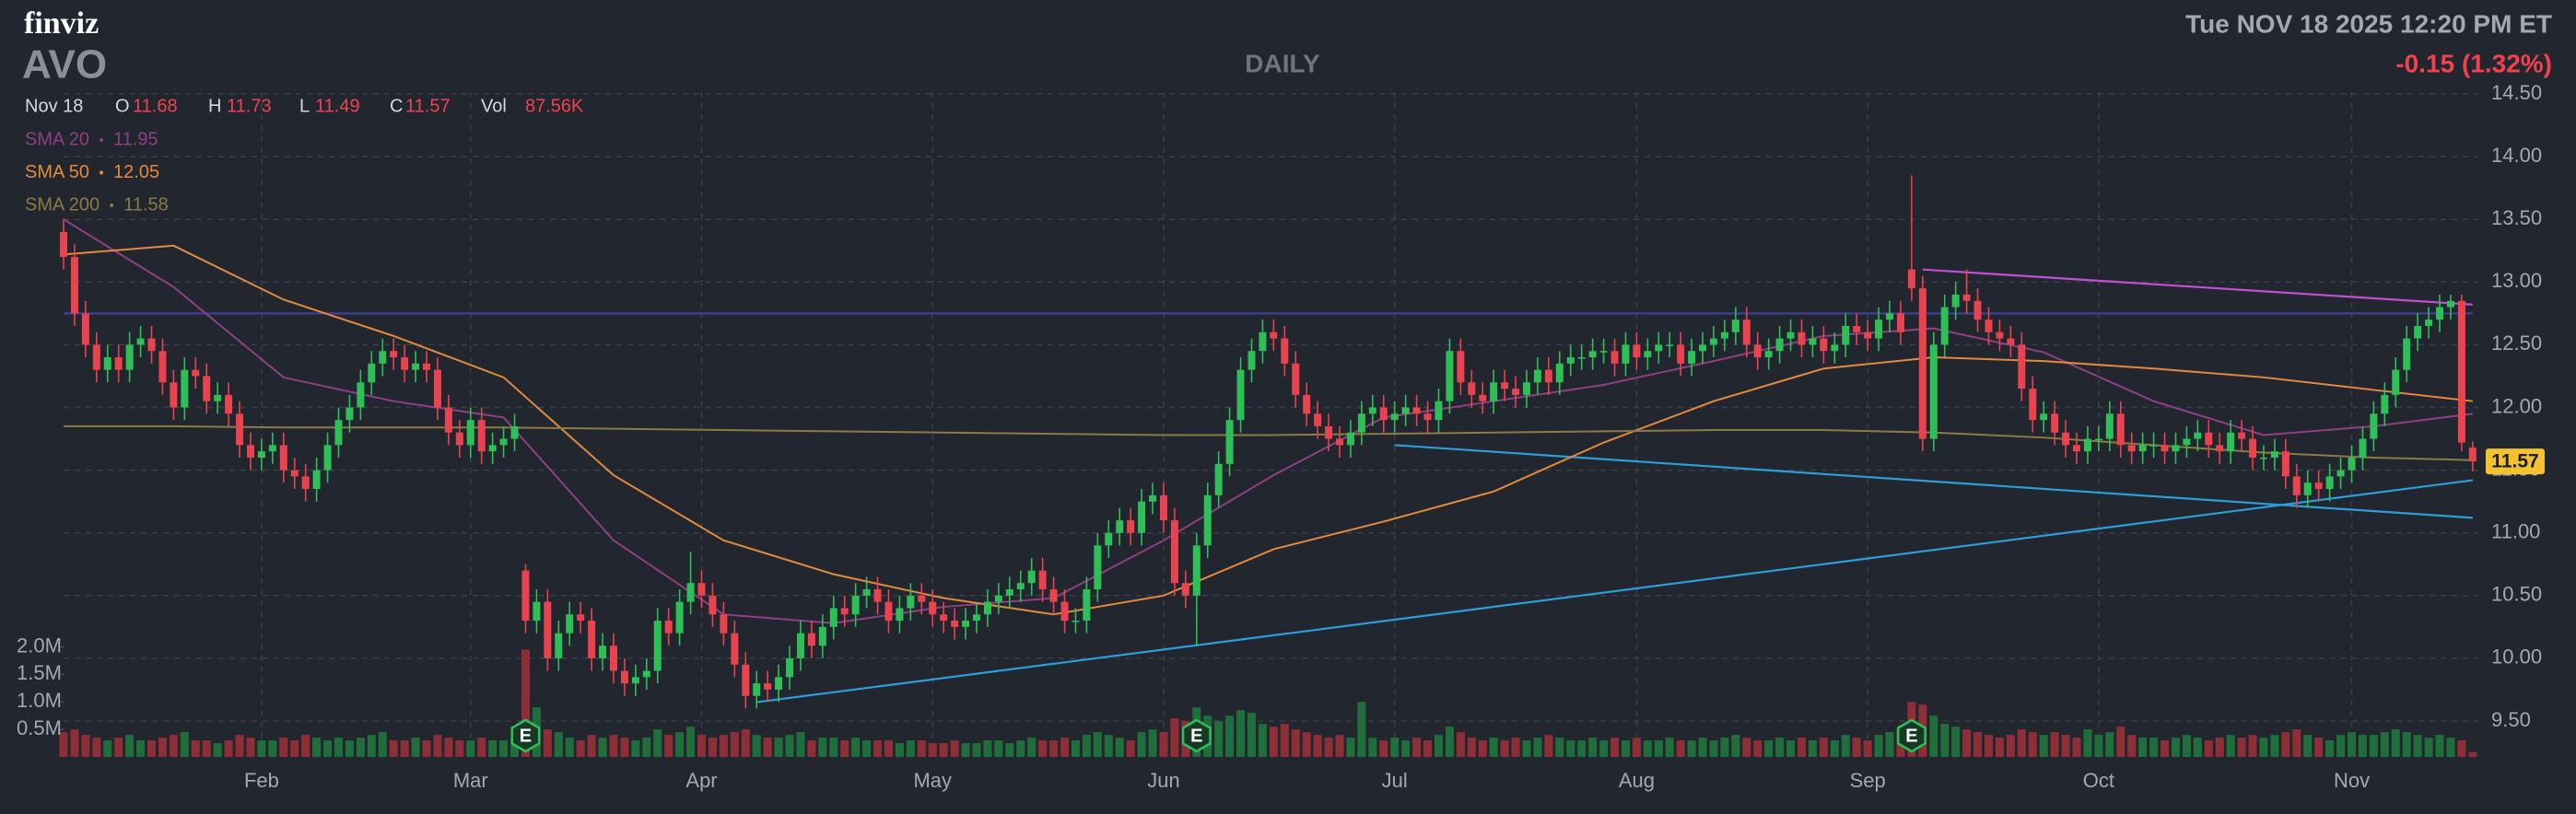 This screenshot has height=814, width=2576. What do you see at coordinates (2352, 780) in the screenshot?
I see `x-tick-label: Nov` at bounding box center [2352, 780].